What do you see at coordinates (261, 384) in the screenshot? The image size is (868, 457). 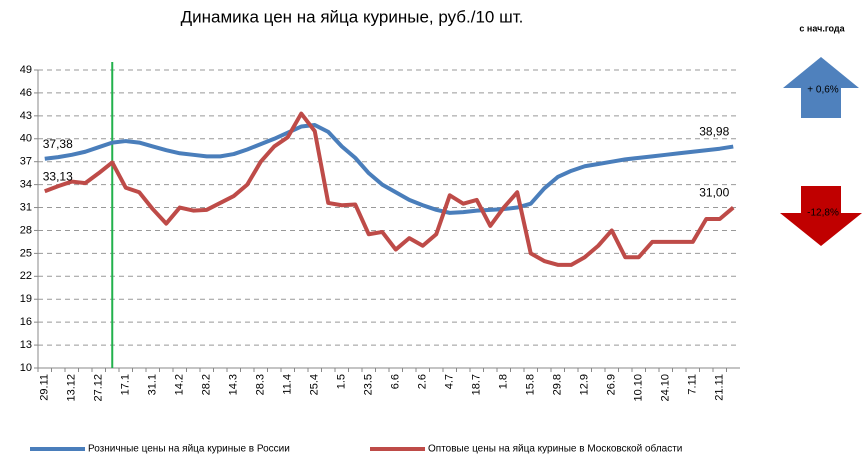 I see `x-tick-label: 28.3` at bounding box center [261, 384].